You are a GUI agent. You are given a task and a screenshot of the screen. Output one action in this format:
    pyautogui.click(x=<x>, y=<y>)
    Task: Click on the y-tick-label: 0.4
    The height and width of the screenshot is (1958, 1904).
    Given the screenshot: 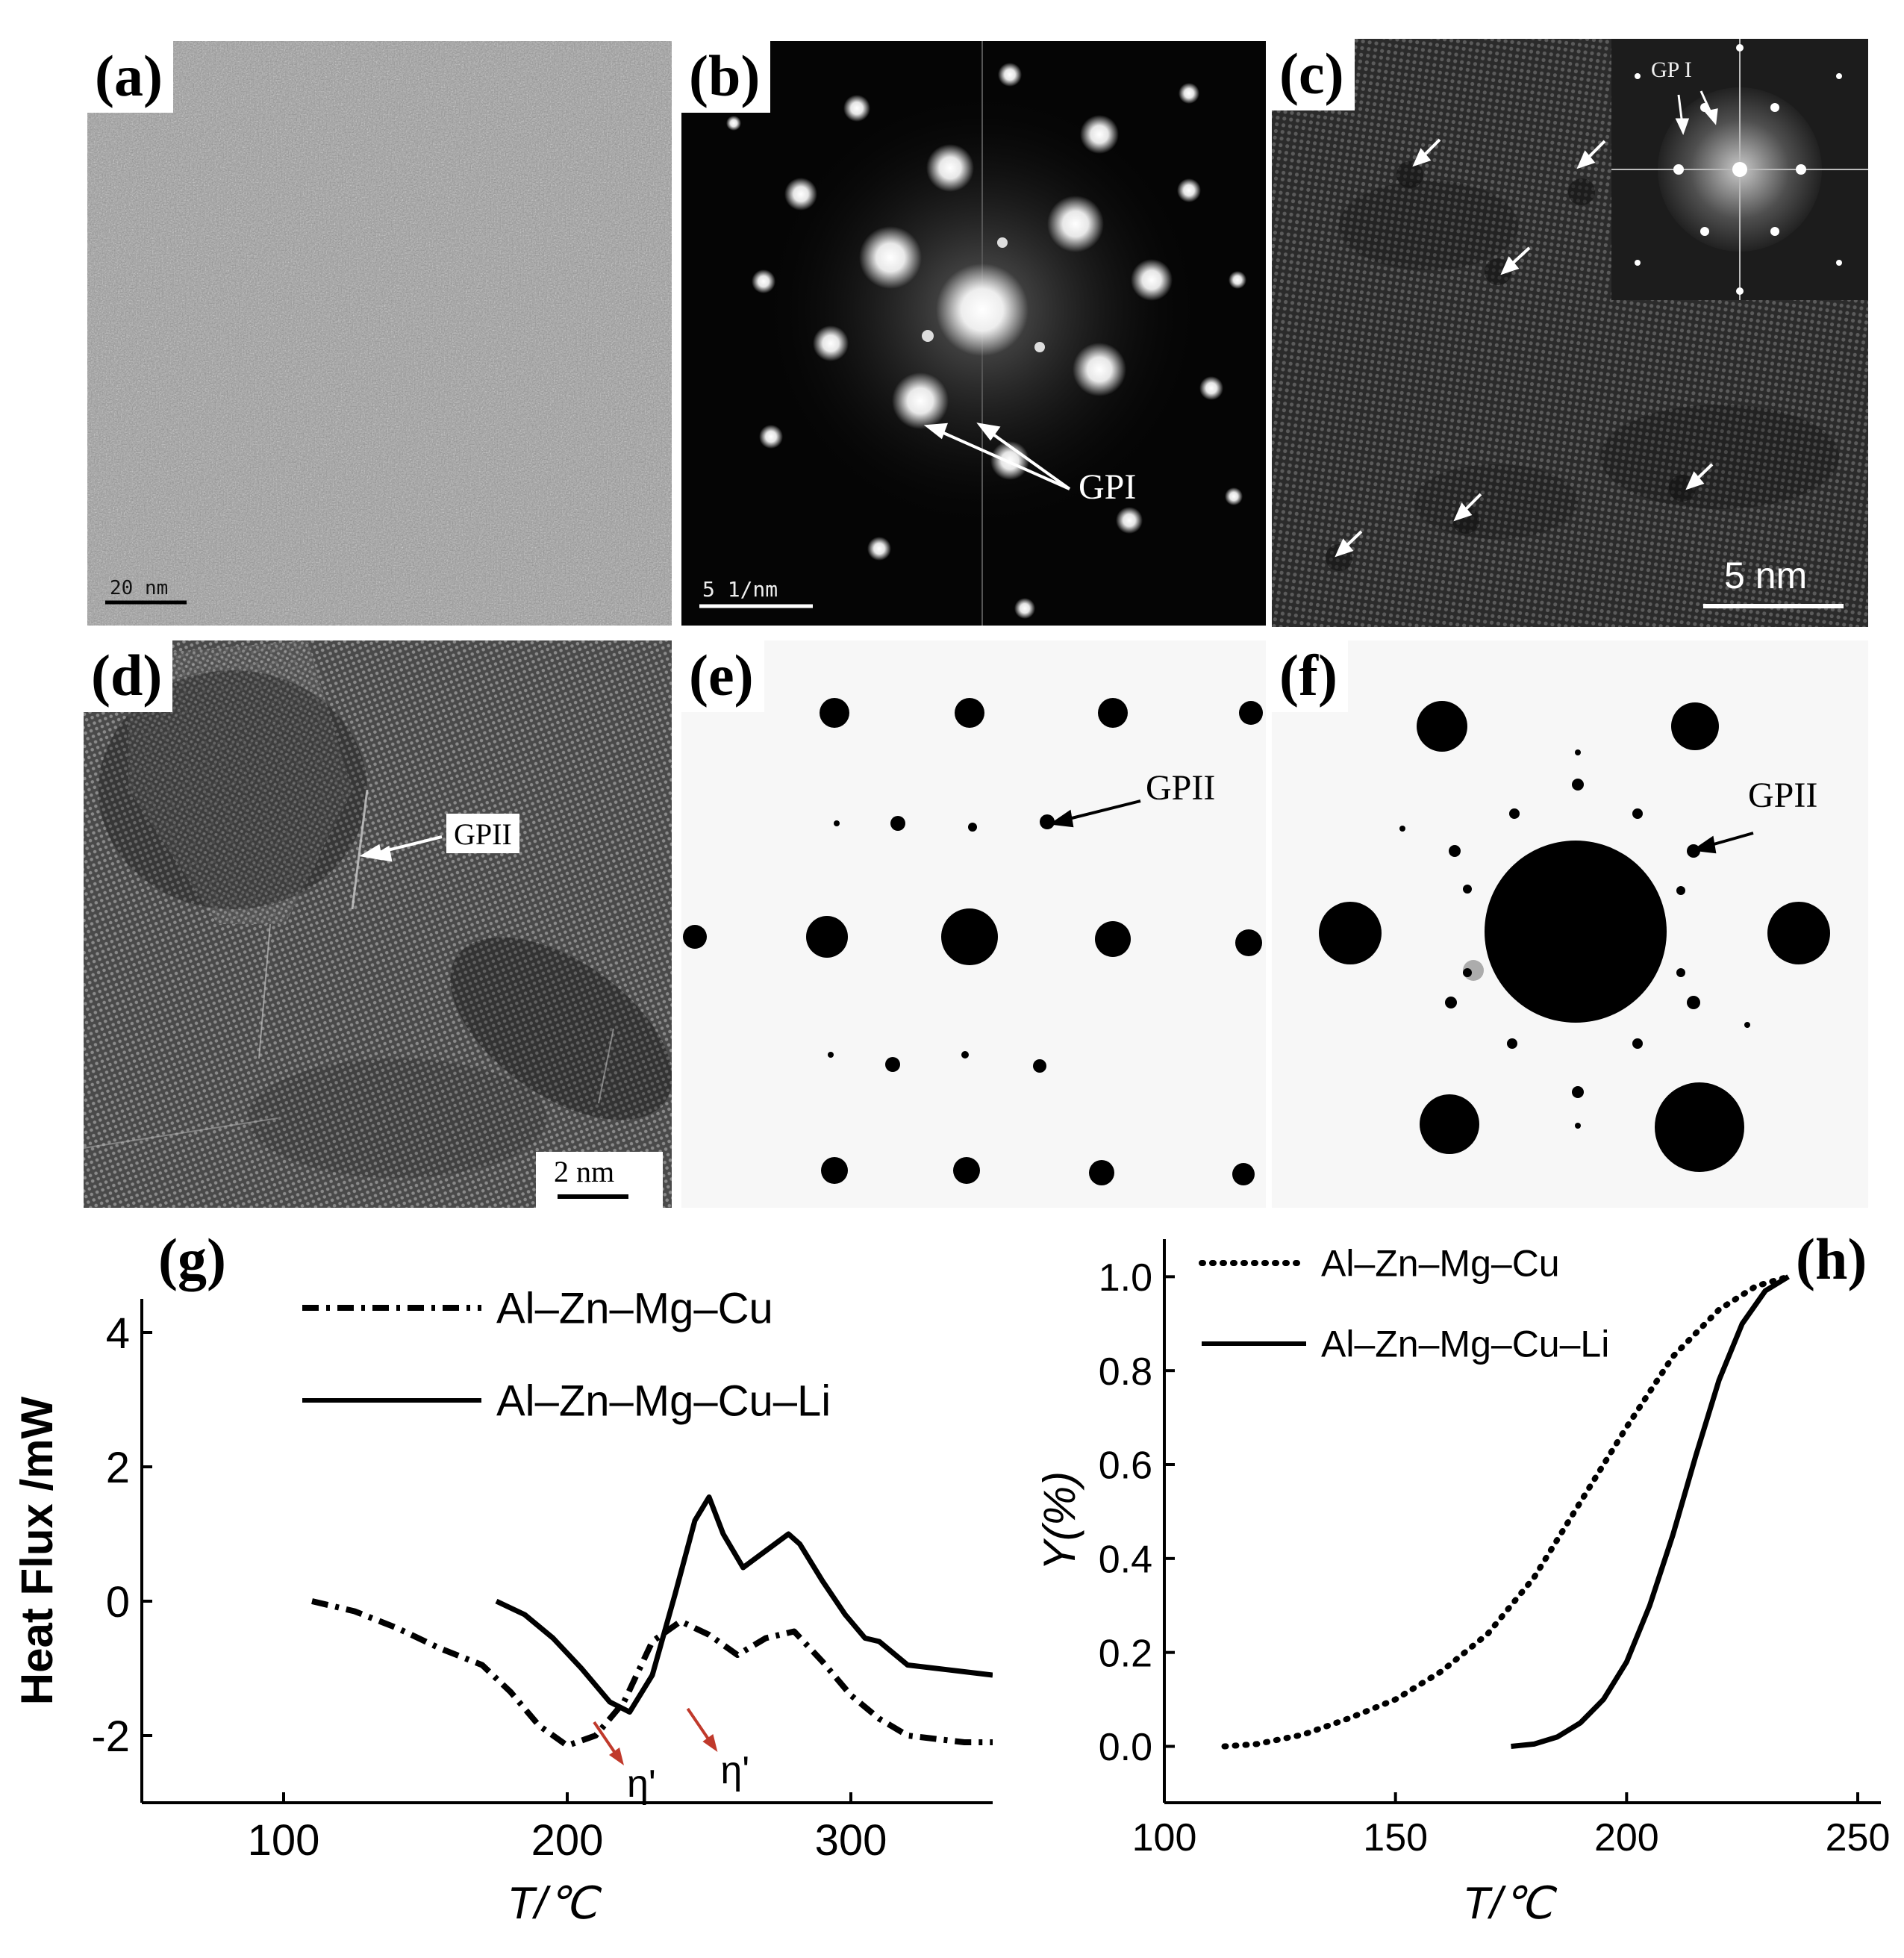 What is the action you would take?
    pyautogui.click(x=1125, y=1560)
    